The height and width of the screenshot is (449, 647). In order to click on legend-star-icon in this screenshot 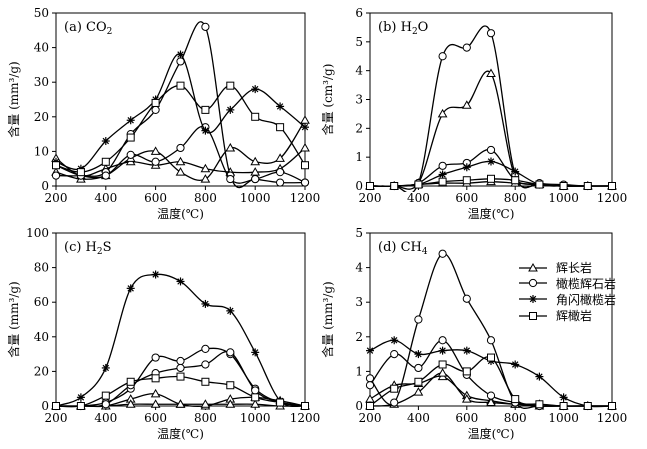, I will do `click(533, 299)`.